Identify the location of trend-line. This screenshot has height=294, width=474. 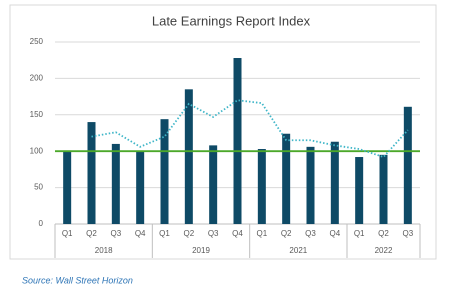
(250, 129).